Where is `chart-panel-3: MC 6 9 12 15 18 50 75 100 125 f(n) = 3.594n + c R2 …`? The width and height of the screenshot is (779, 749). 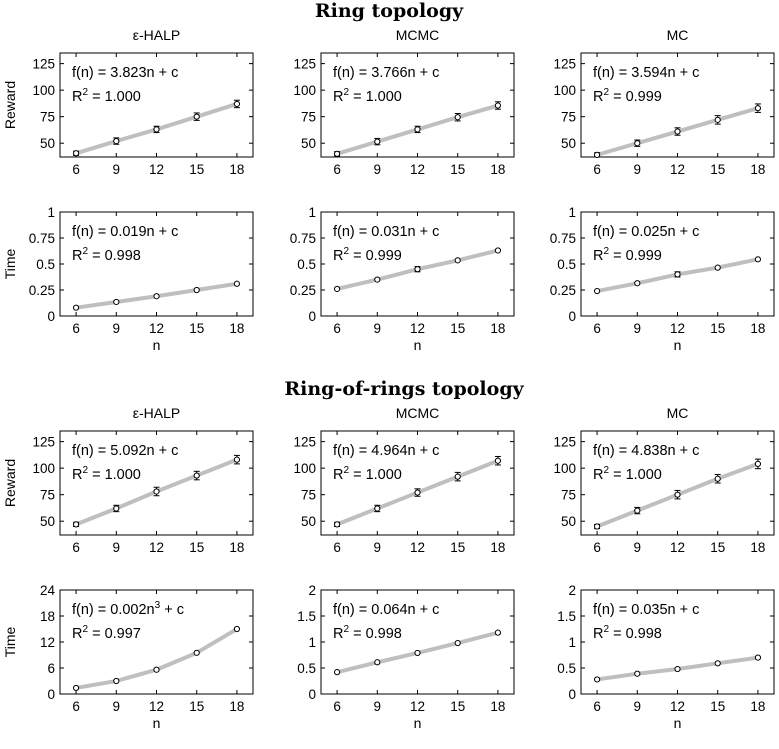 chart-panel-3: MC 6 9 12 15 18 50 75 100 125 f(n) = 3.594n + c R2 … is located at coordinates (664, 102).